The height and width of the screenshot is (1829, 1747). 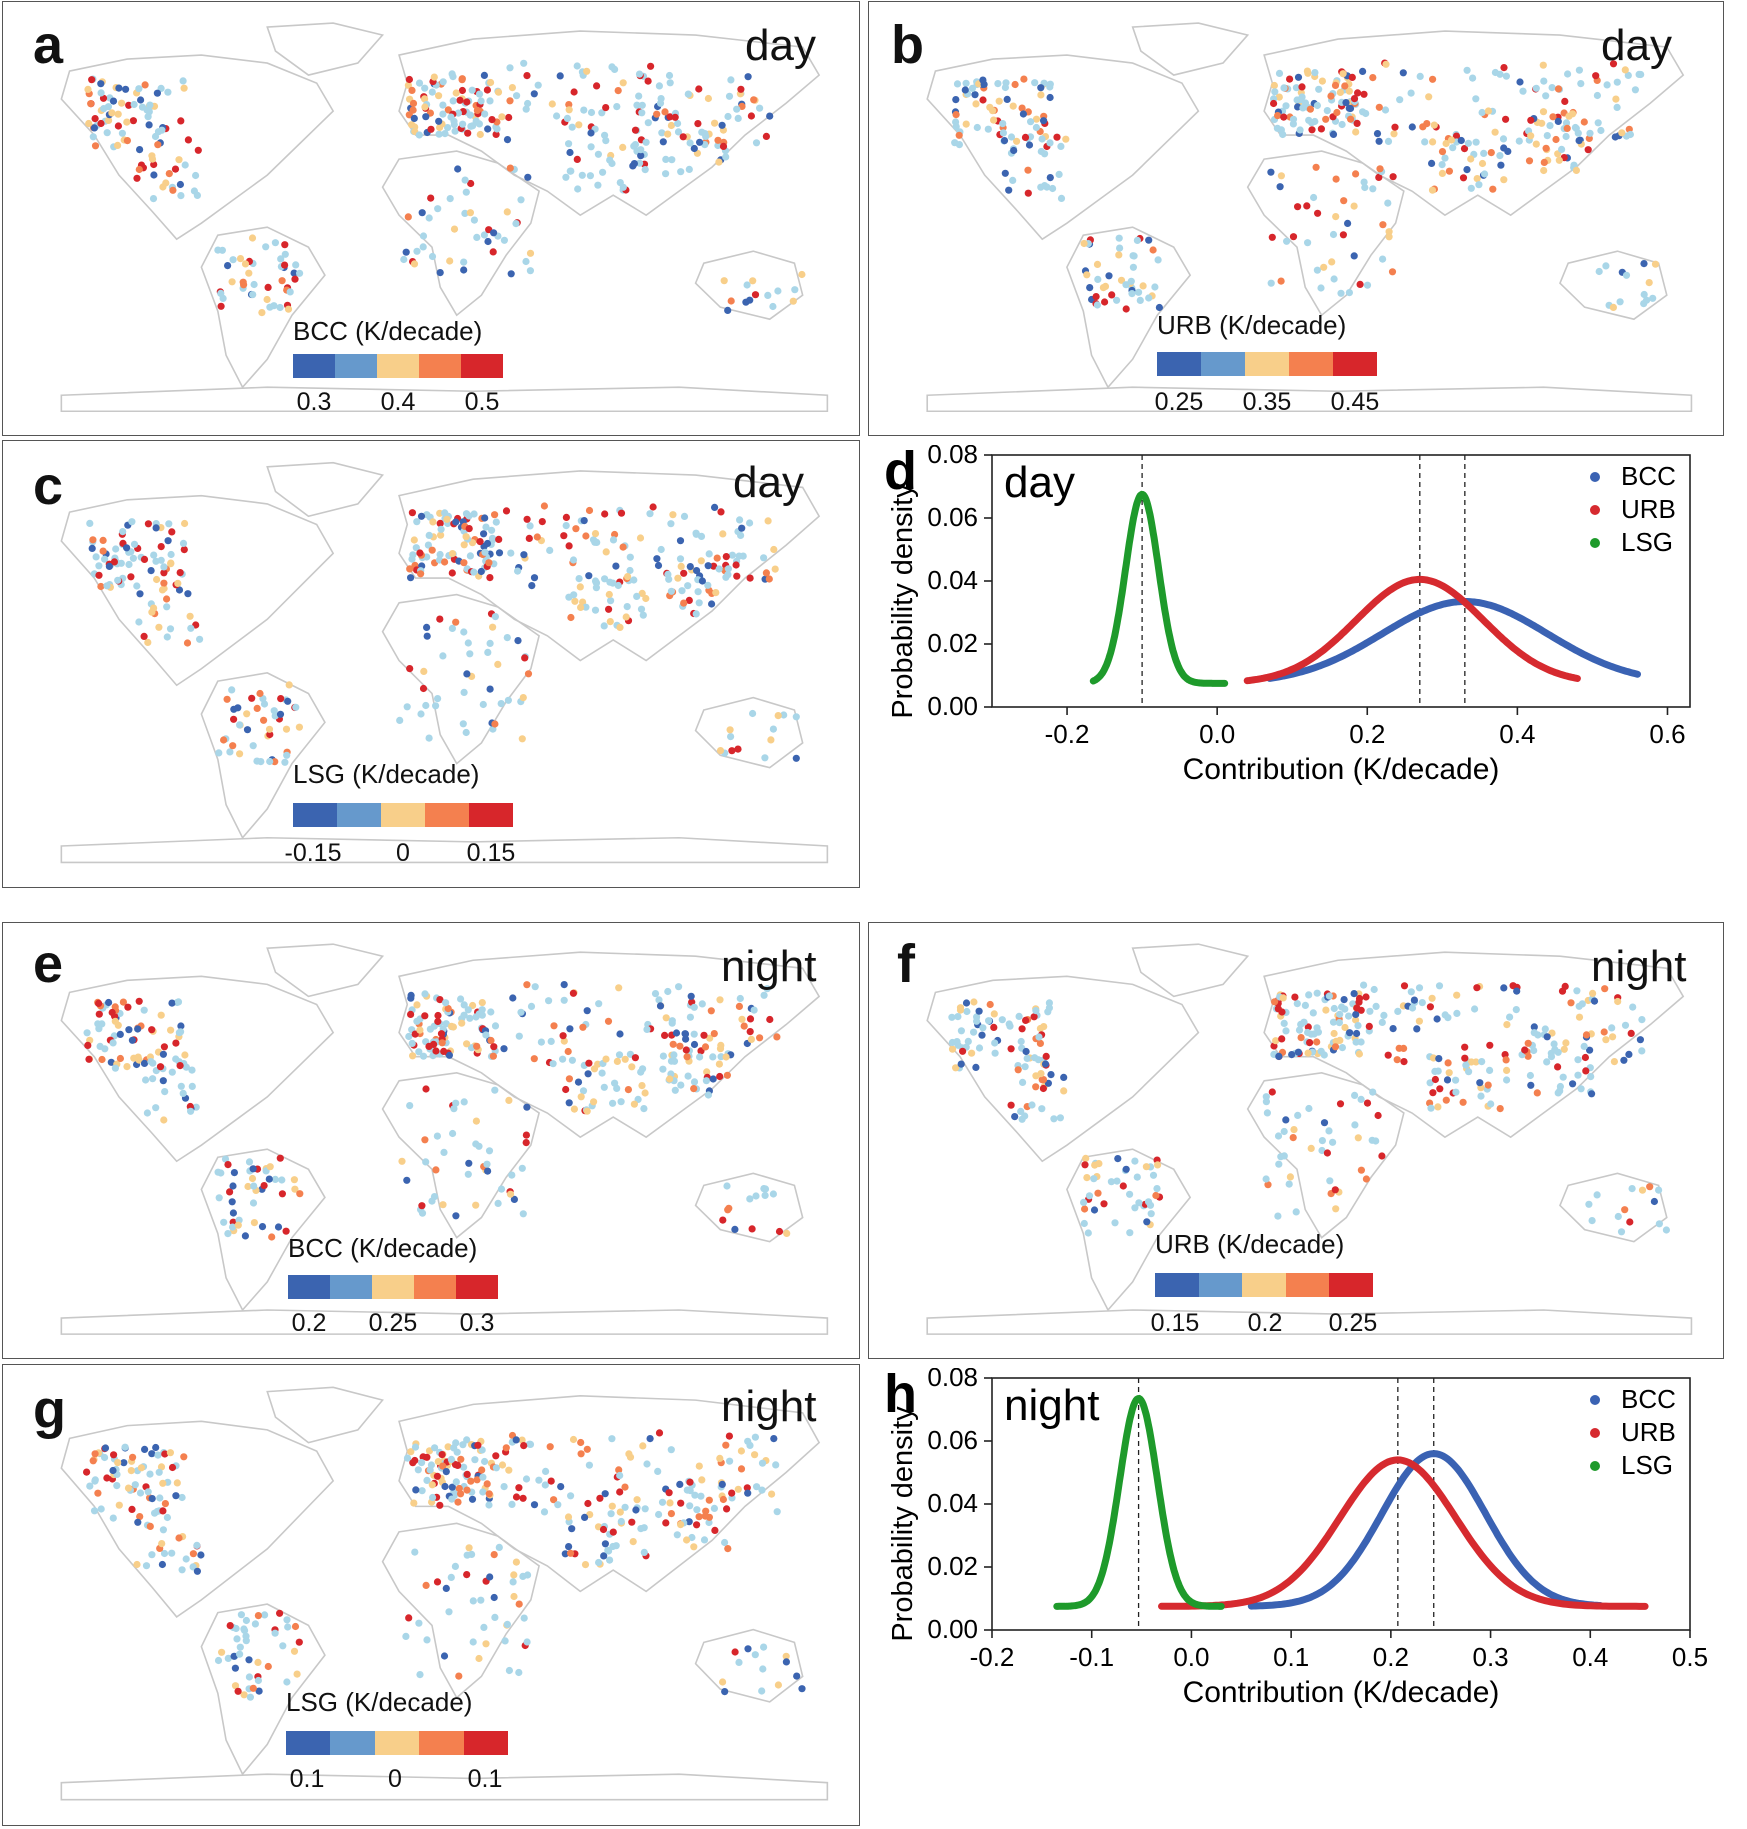 I want to click on colorbar-tick-a-1: 0.3, so click(x=314, y=402).